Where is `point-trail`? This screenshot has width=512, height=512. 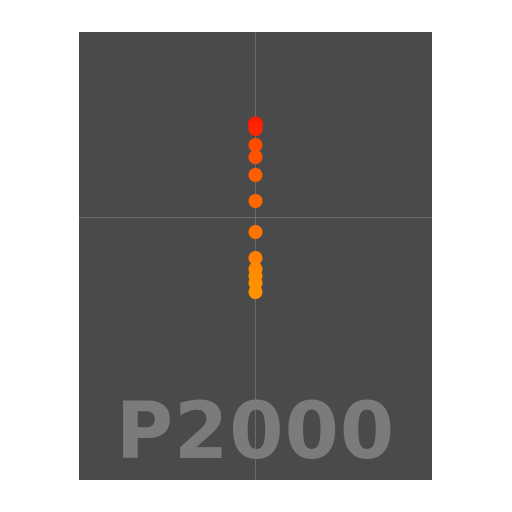
point-trail is located at coordinates (255, 207).